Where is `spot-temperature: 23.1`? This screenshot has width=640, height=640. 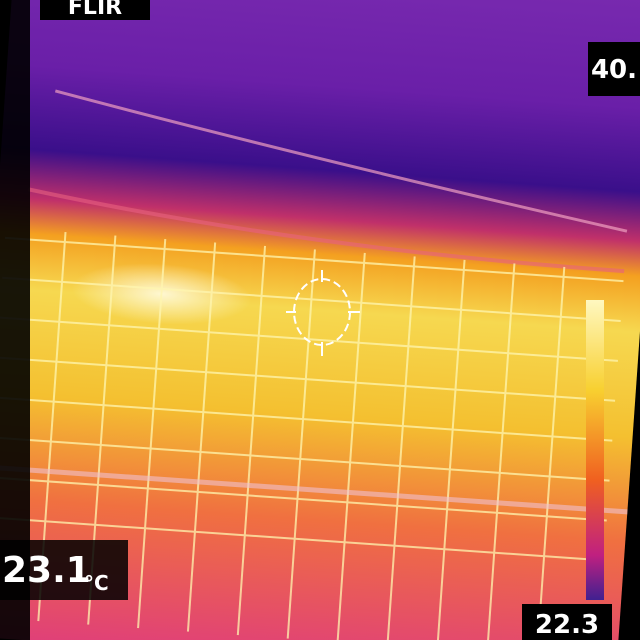 spot-temperature: 23.1 is located at coordinates (46, 570).